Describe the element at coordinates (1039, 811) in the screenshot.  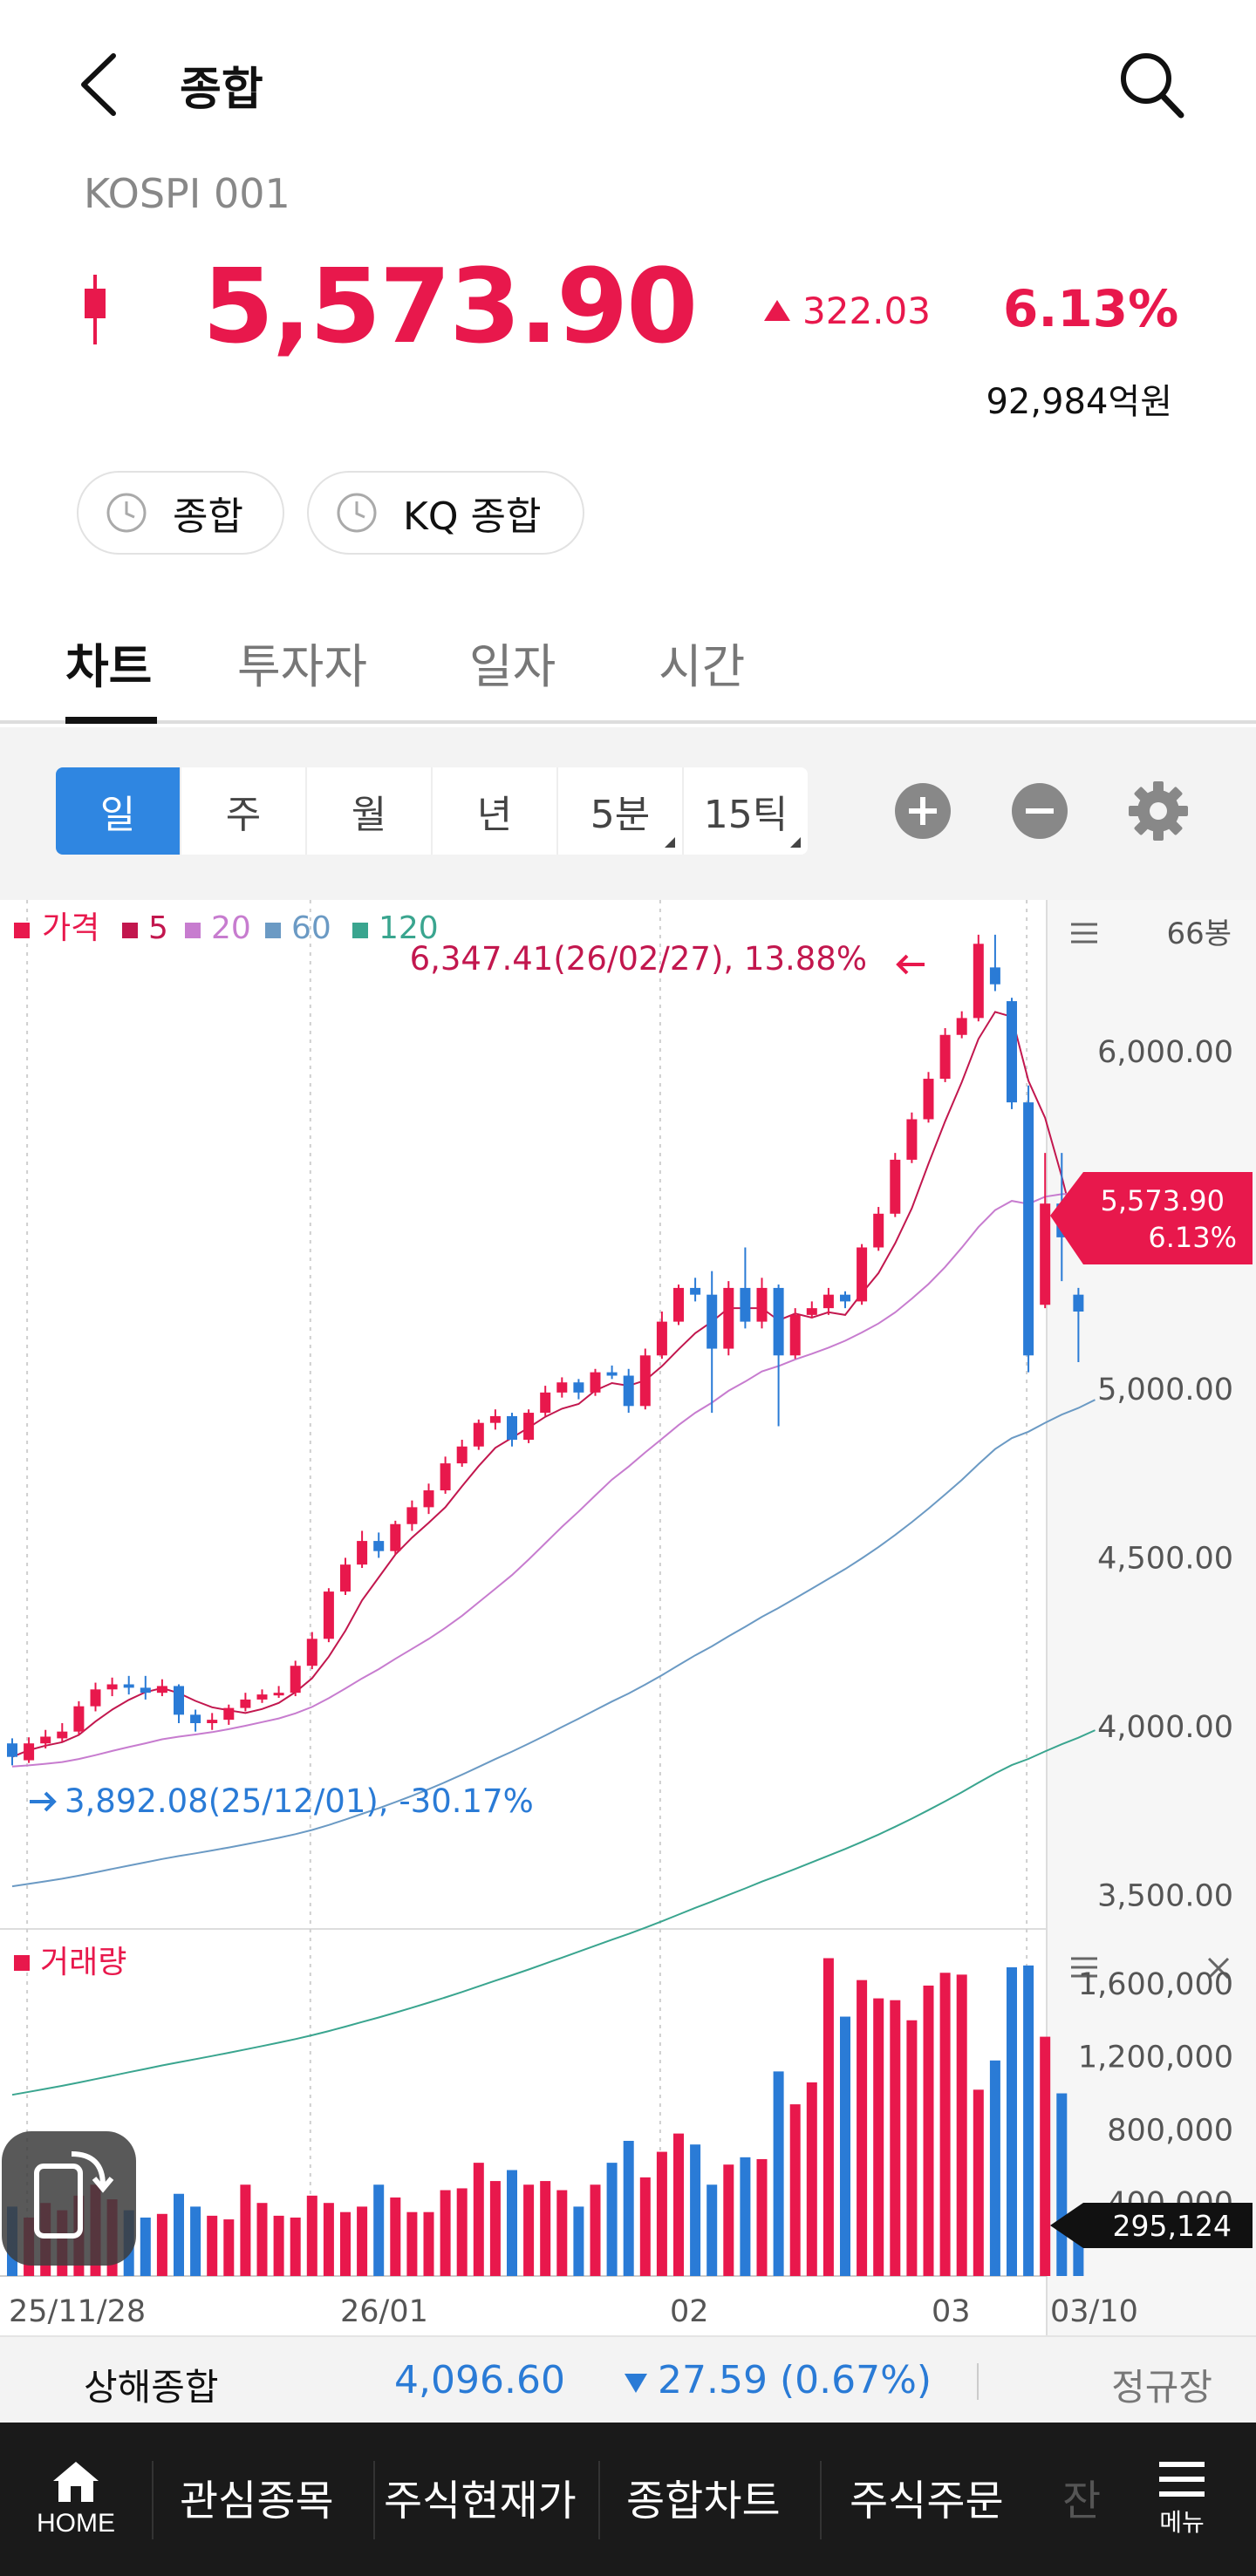
I see `zoom-out-icon` at that location.